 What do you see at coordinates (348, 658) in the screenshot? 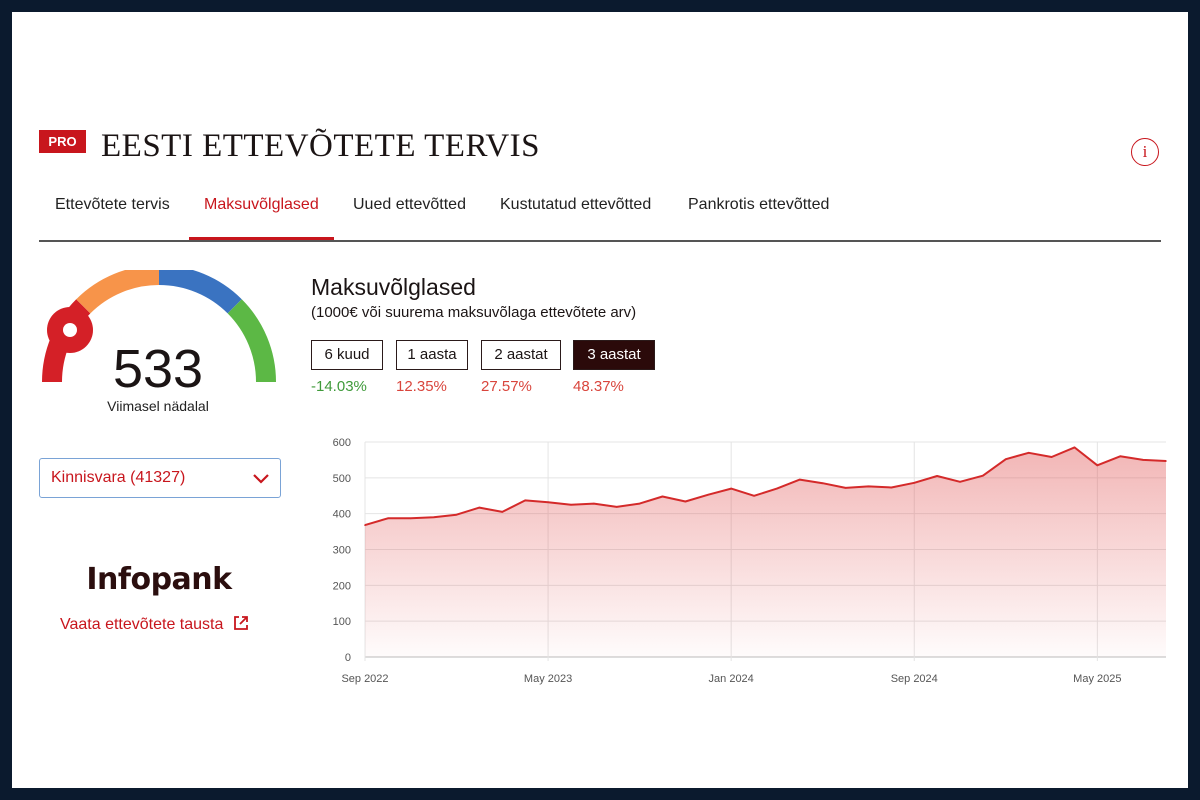
I see `y-tick-label: 0` at bounding box center [348, 658].